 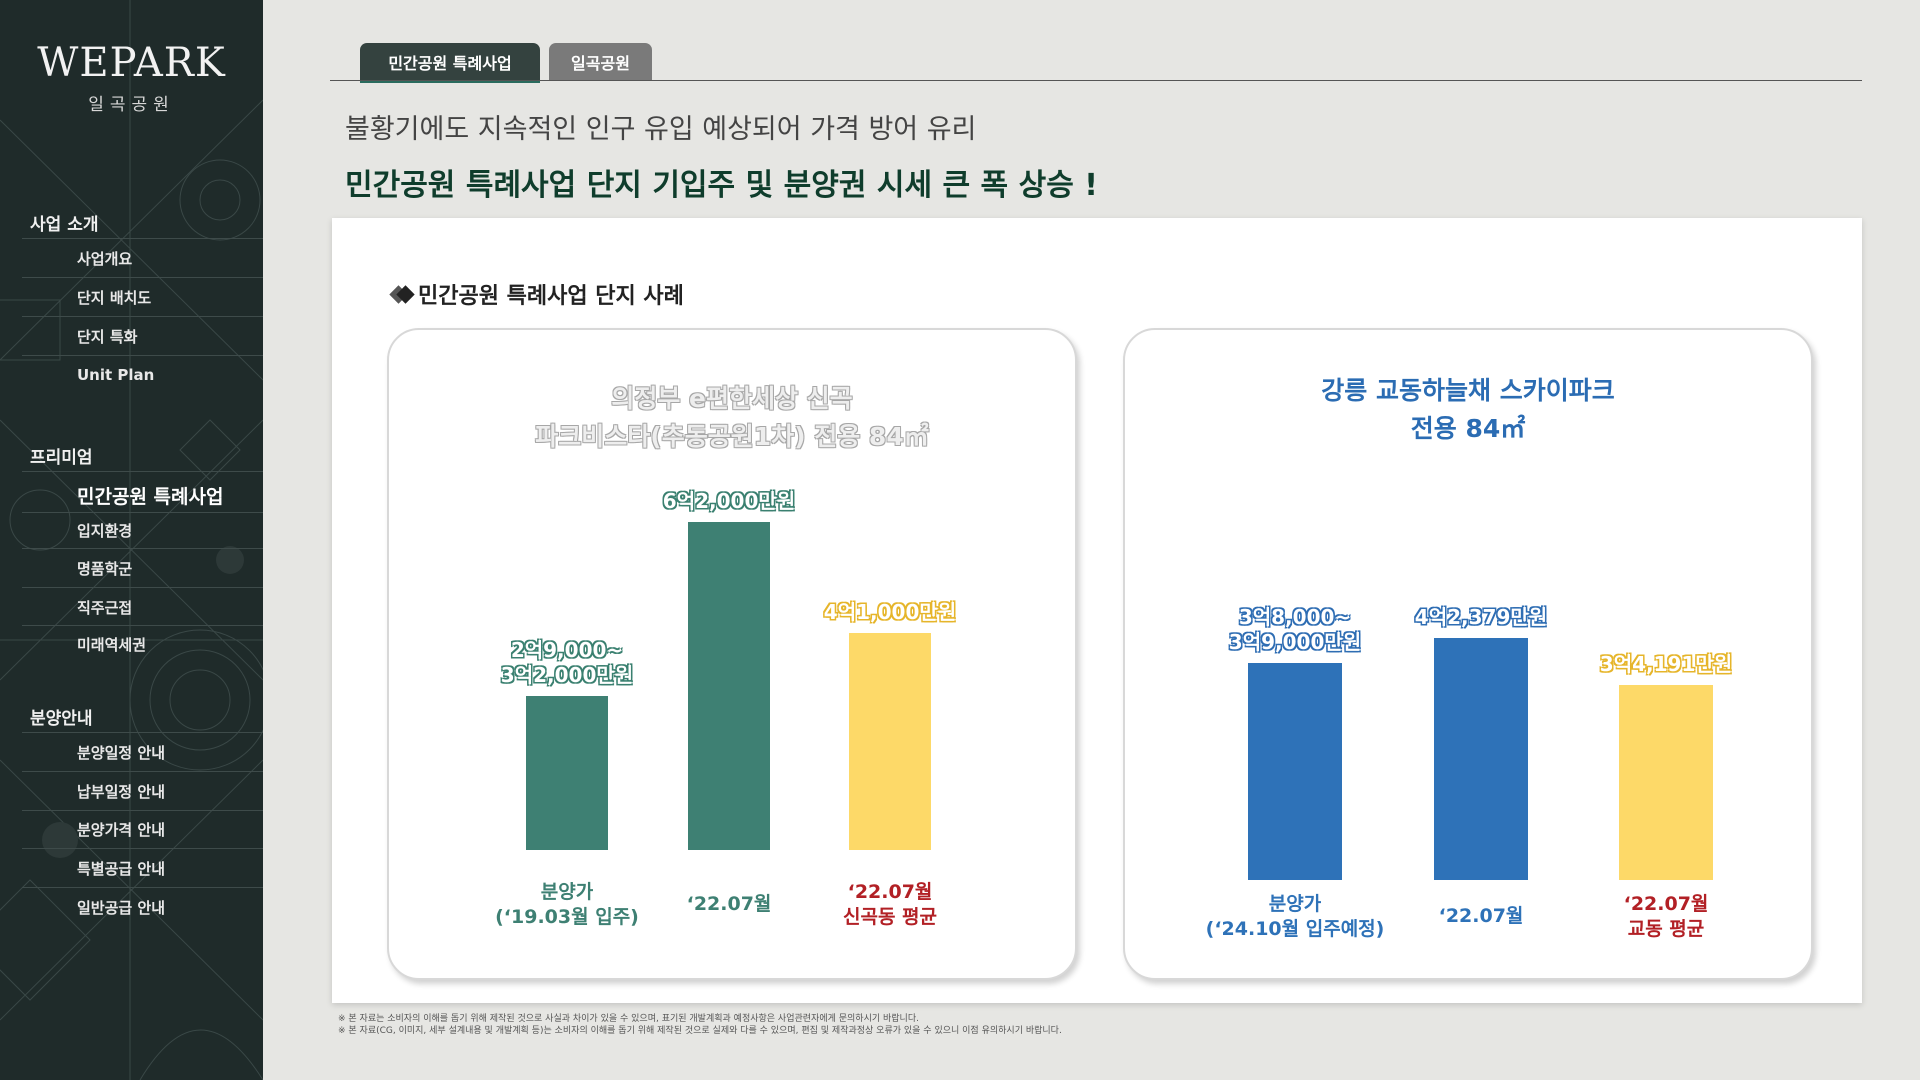 What do you see at coordinates (1096, 80) in the screenshot?
I see `tab-underline` at bounding box center [1096, 80].